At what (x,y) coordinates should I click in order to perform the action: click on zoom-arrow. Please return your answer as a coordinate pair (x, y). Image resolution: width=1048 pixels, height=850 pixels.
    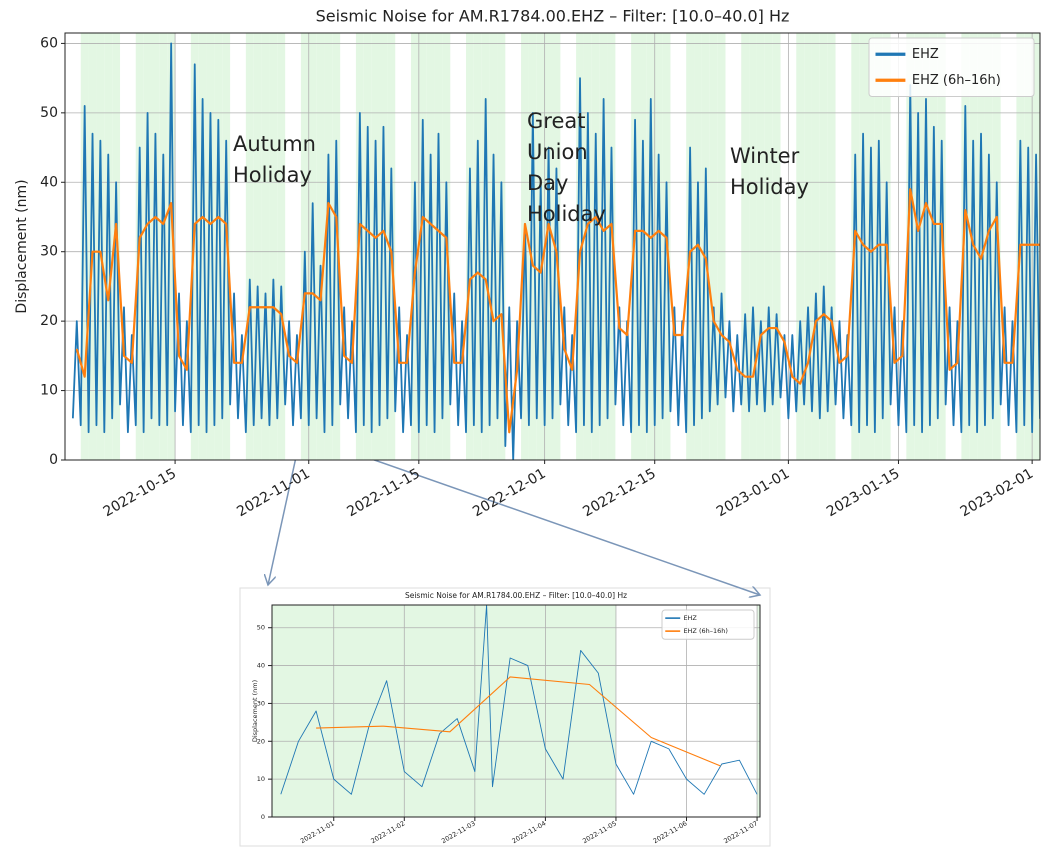
    Looking at the image, I should click on (549, 521).